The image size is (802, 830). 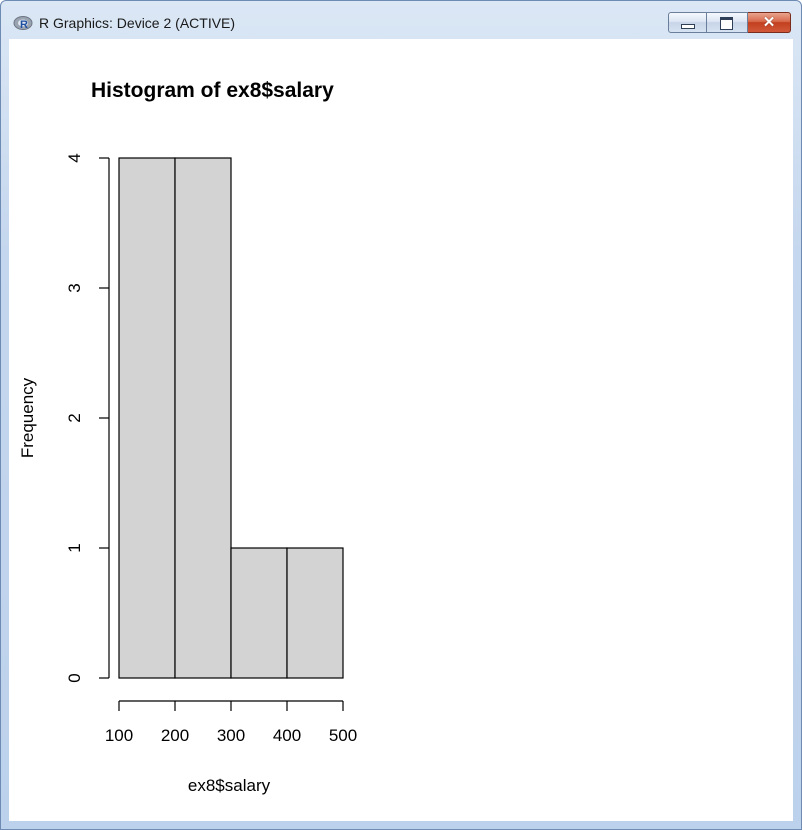 I want to click on minimize-button, so click(x=687, y=22).